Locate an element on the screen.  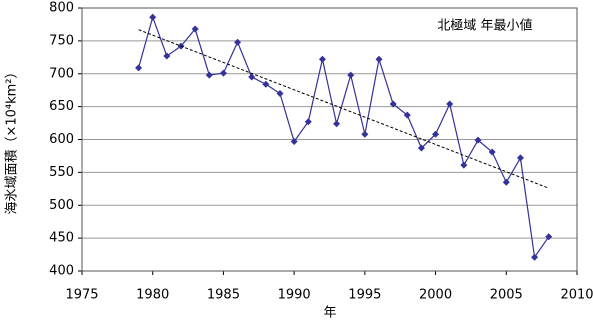
y-tick-label: 550 is located at coordinates (61, 172).